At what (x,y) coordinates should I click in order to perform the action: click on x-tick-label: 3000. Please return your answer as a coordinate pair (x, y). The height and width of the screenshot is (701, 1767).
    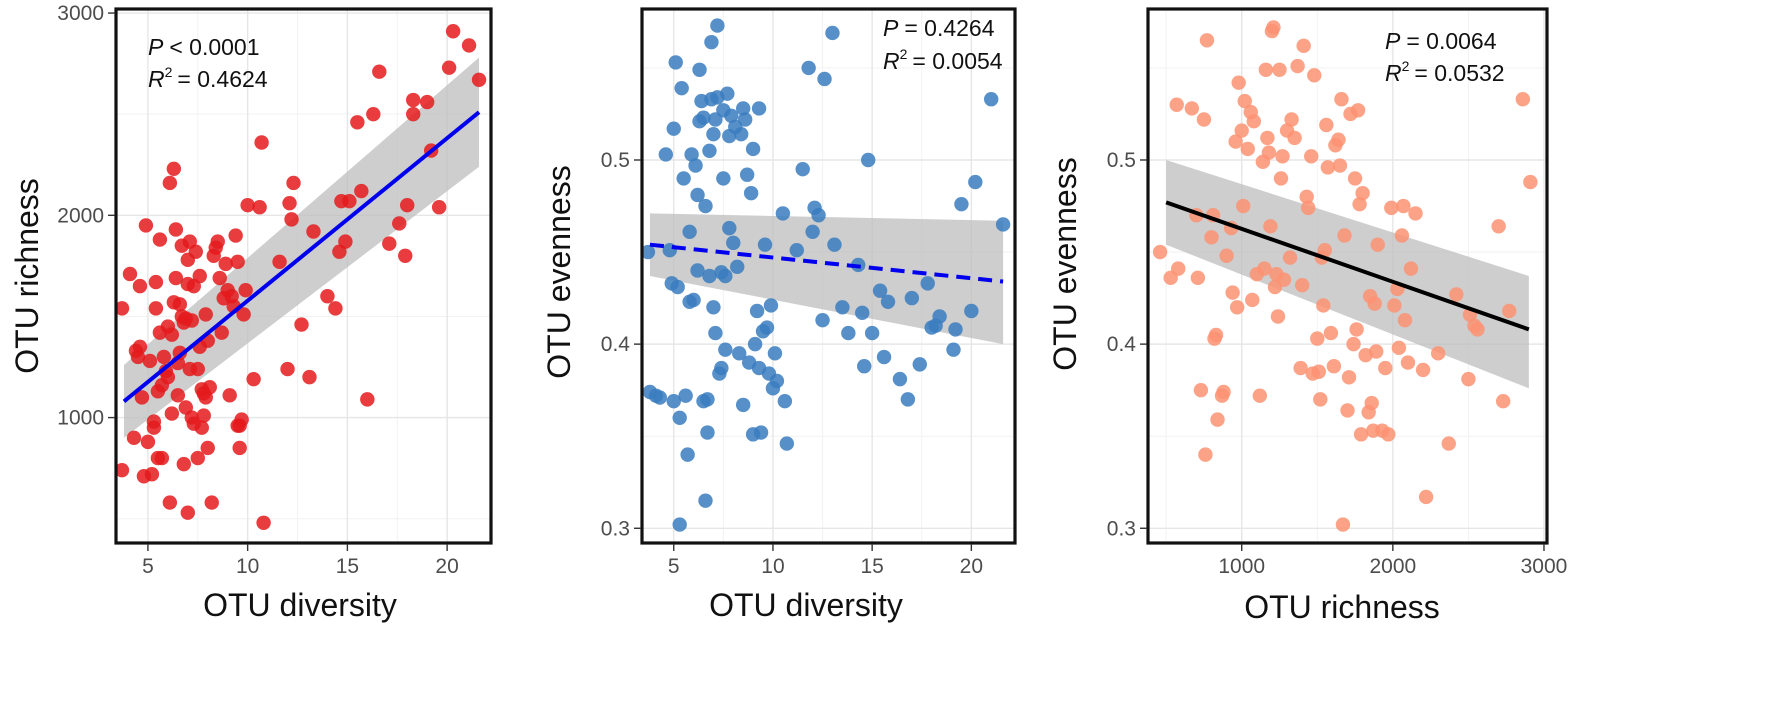
    Looking at the image, I should click on (1544, 566).